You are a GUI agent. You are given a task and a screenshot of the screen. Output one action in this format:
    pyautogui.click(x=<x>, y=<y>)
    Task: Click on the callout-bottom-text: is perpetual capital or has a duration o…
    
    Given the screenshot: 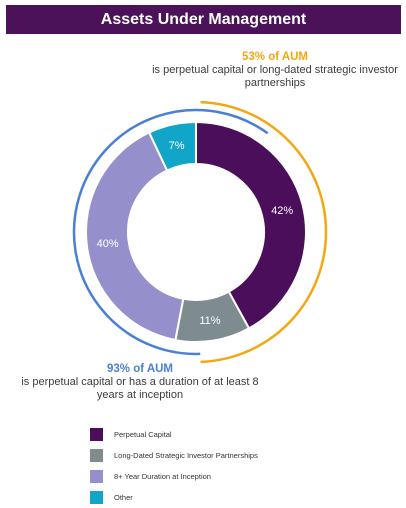 What is the action you would take?
    pyautogui.click(x=140, y=388)
    